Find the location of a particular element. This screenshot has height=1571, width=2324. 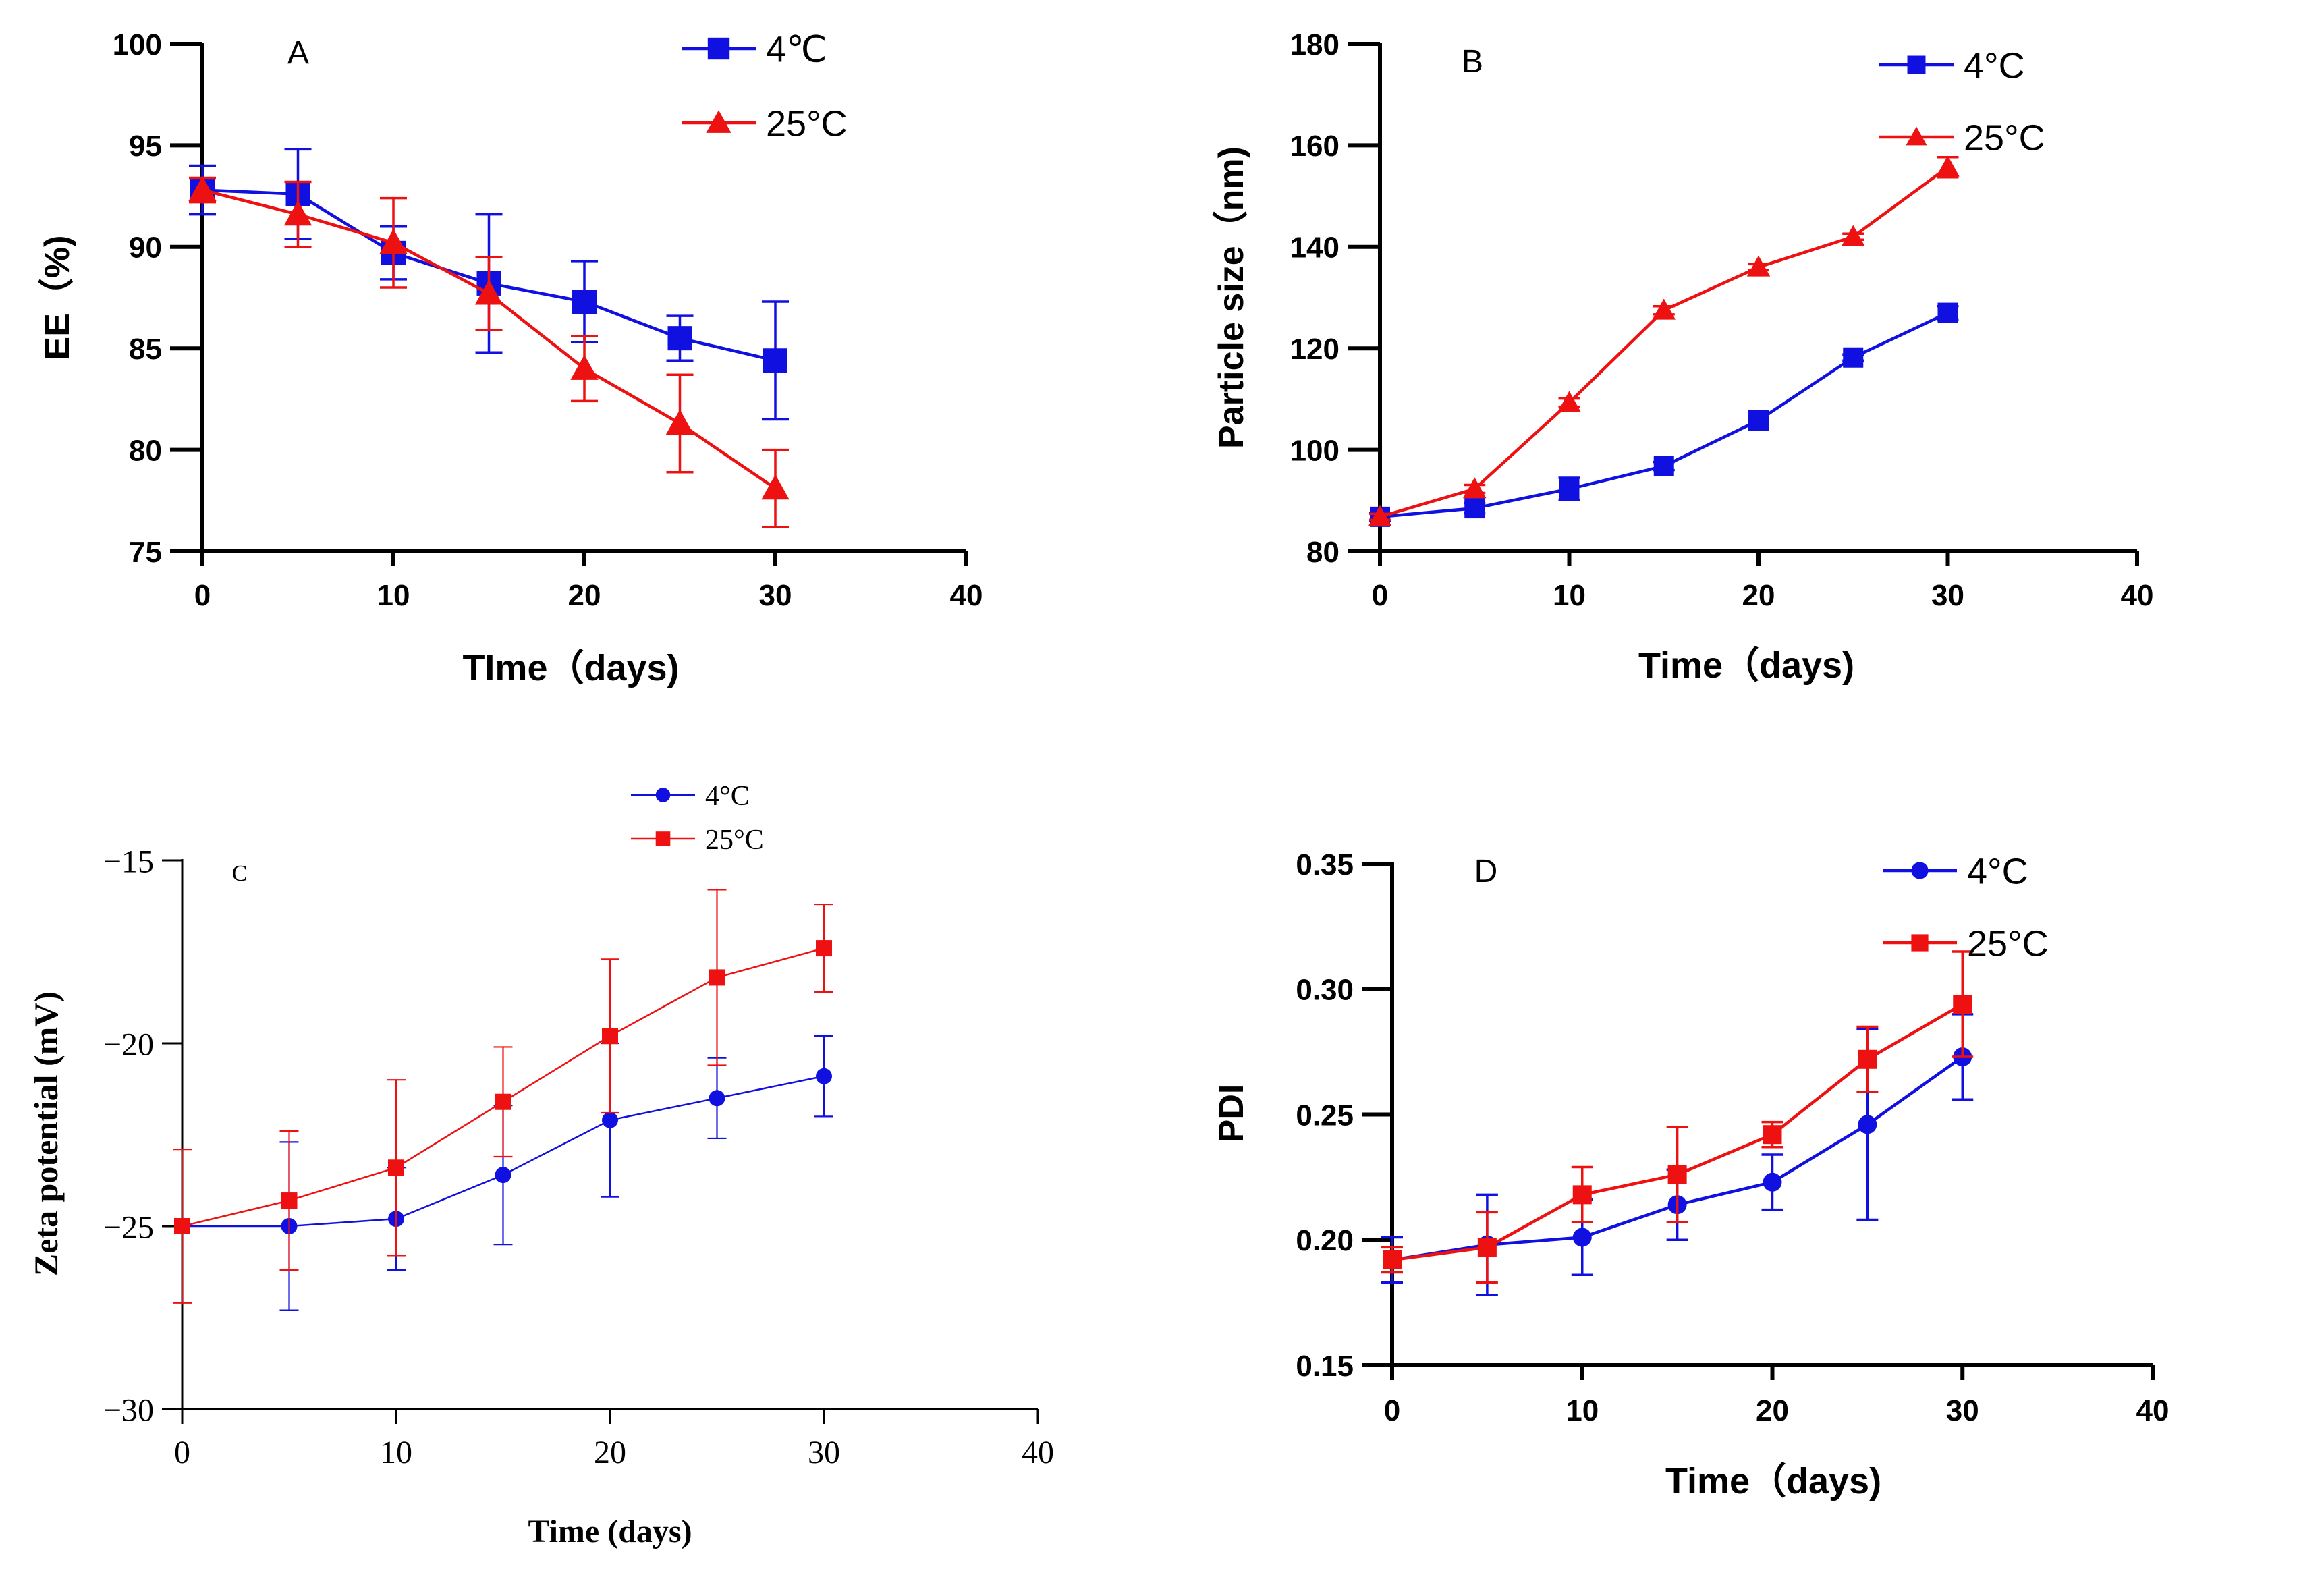

y-tick-label: 0.25 is located at coordinates (1325, 1116).